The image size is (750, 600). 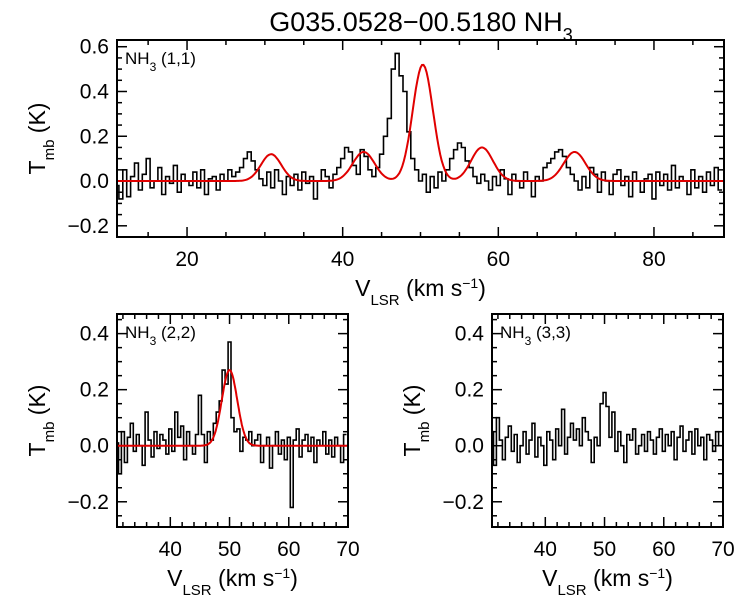 What do you see at coordinates (535, 335) in the screenshot?
I see `panel-label: NH3 (3,3)` at bounding box center [535, 335].